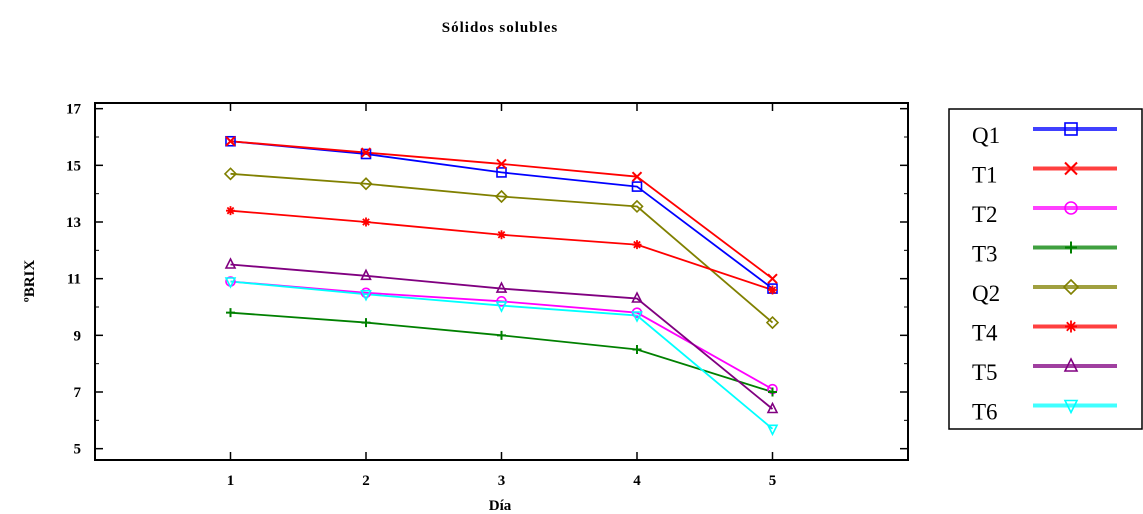 The height and width of the screenshot is (514, 1143). I want to click on series-markers-t1, so click(501, 210).